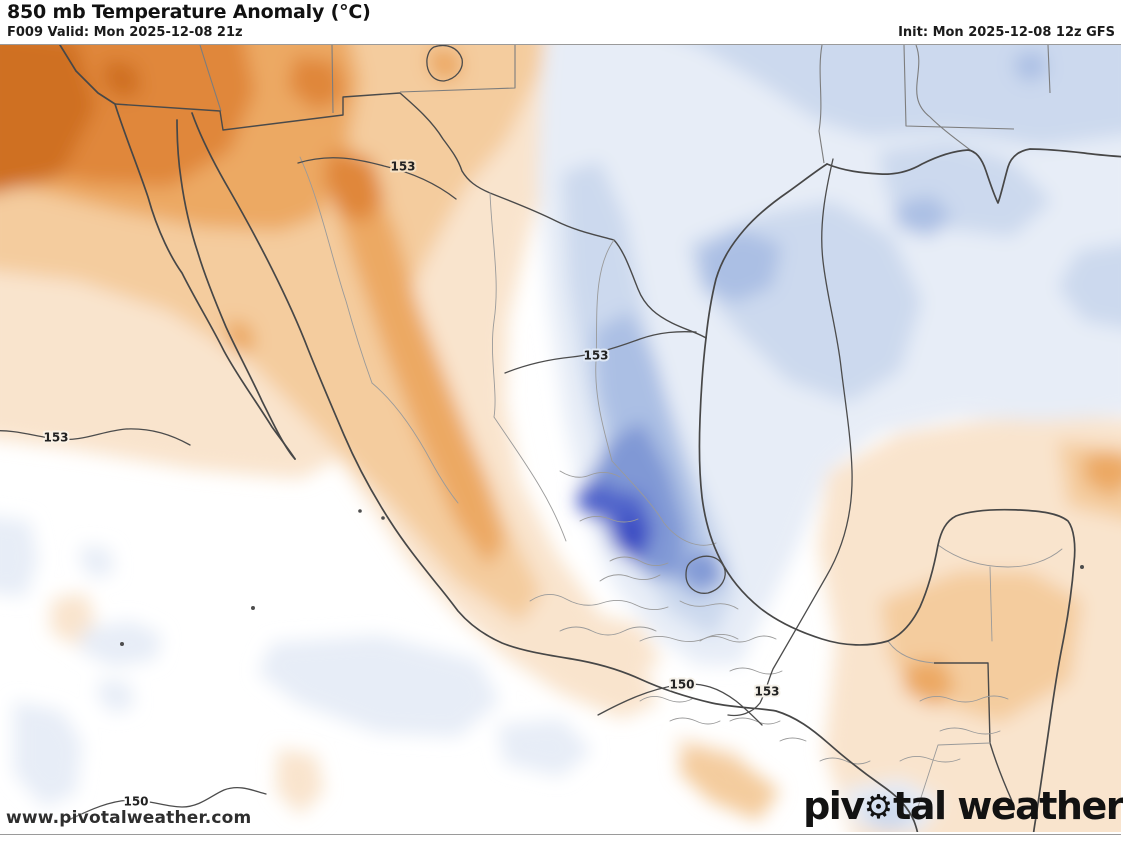 The height and width of the screenshot is (844, 1123). I want to click on model-init-label: Init: Mon 2025-12-08 12z GFS, so click(1006, 32).